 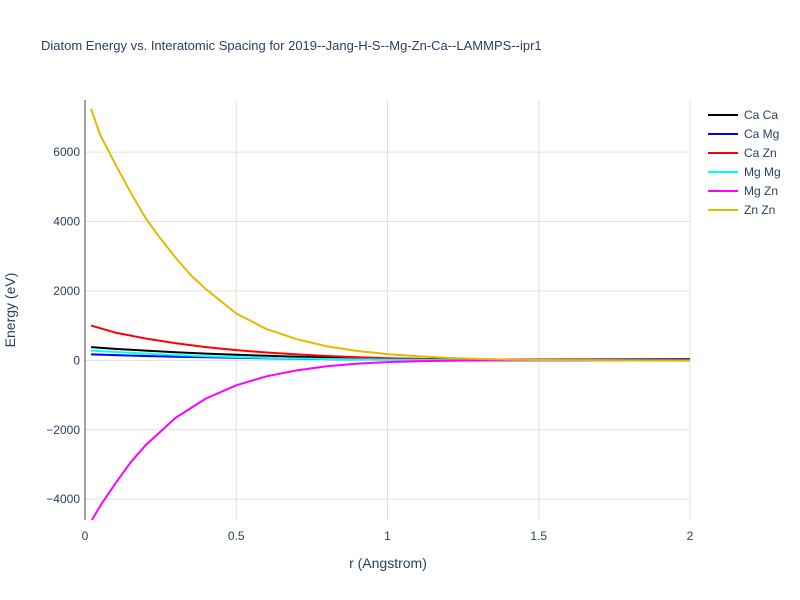 What do you see at coordinates (761, 115) in the screenshot?
I see `legend-label: Ca Ca` at bounding box center [761, 115].